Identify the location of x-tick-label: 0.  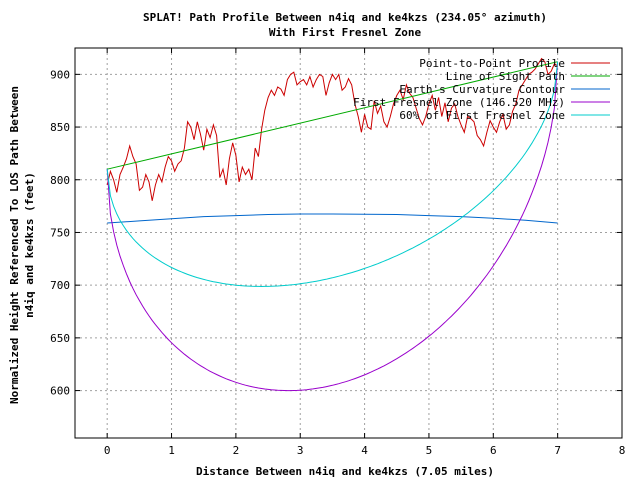
(107, 450).